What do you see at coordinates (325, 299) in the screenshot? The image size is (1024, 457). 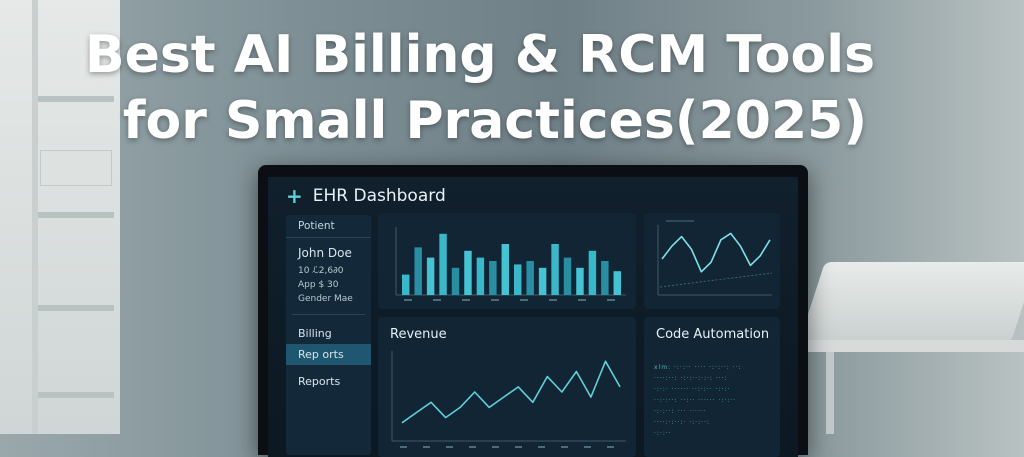 I see `patient-field: Gender Mae` at bounding box center [325, 299].